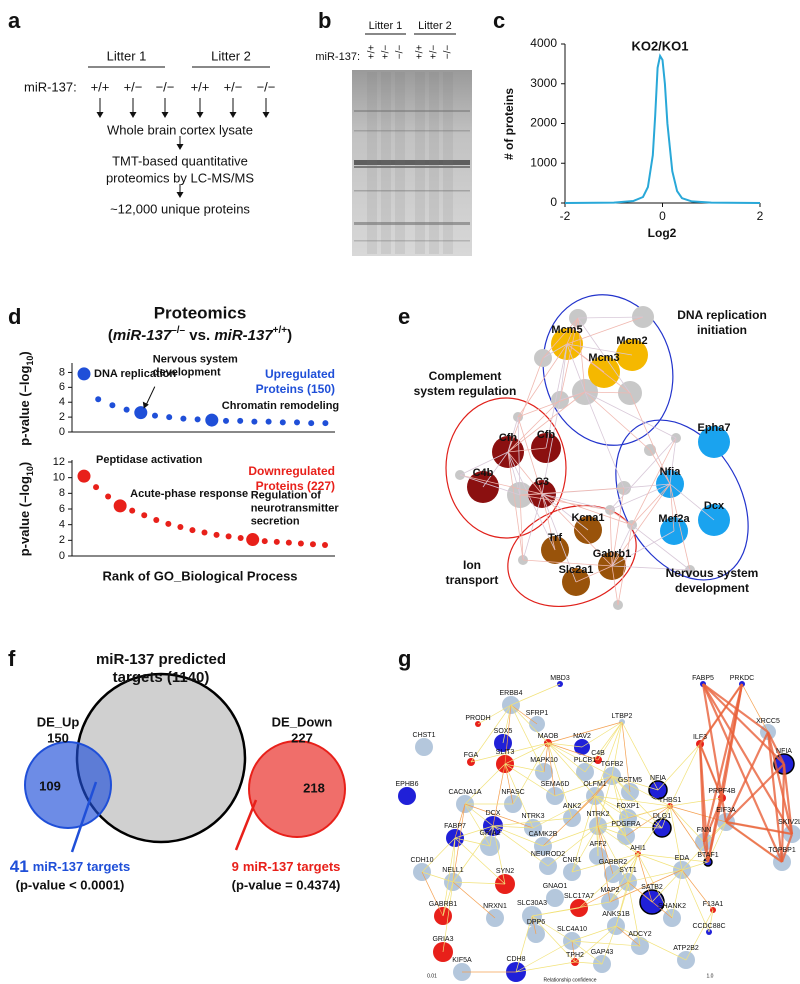 The height and width of the screenshot is (984, 800). What do you see at coordinates (622, 716) in the screenshot?
I see `gene-label: LTBP2` at bounding box center [622, 716].